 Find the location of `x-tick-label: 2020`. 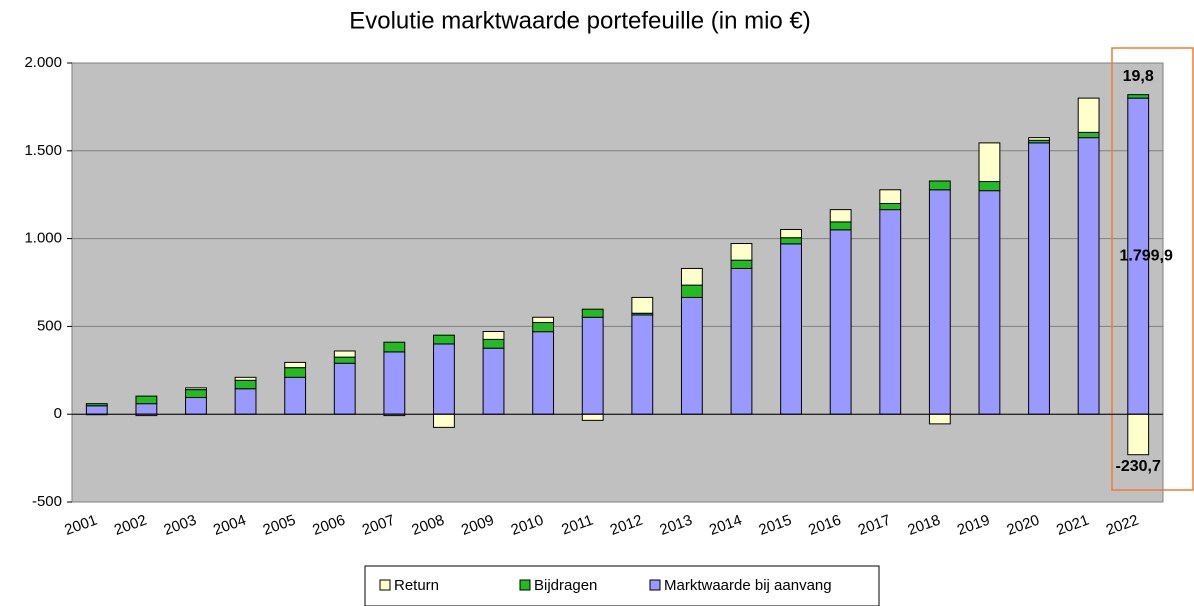

x-tick-label: 2020 is located at coordinates (1023, 525).